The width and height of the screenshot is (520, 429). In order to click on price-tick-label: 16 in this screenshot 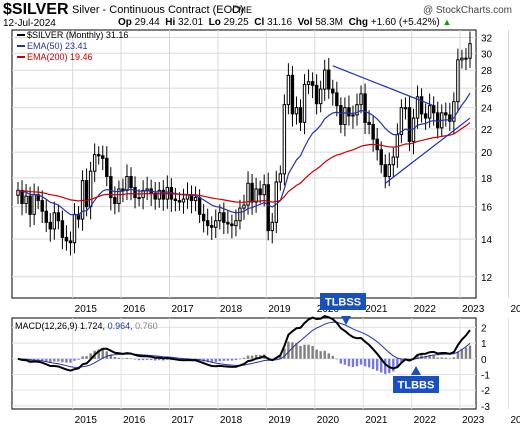, I will do `click(487, 208)`.